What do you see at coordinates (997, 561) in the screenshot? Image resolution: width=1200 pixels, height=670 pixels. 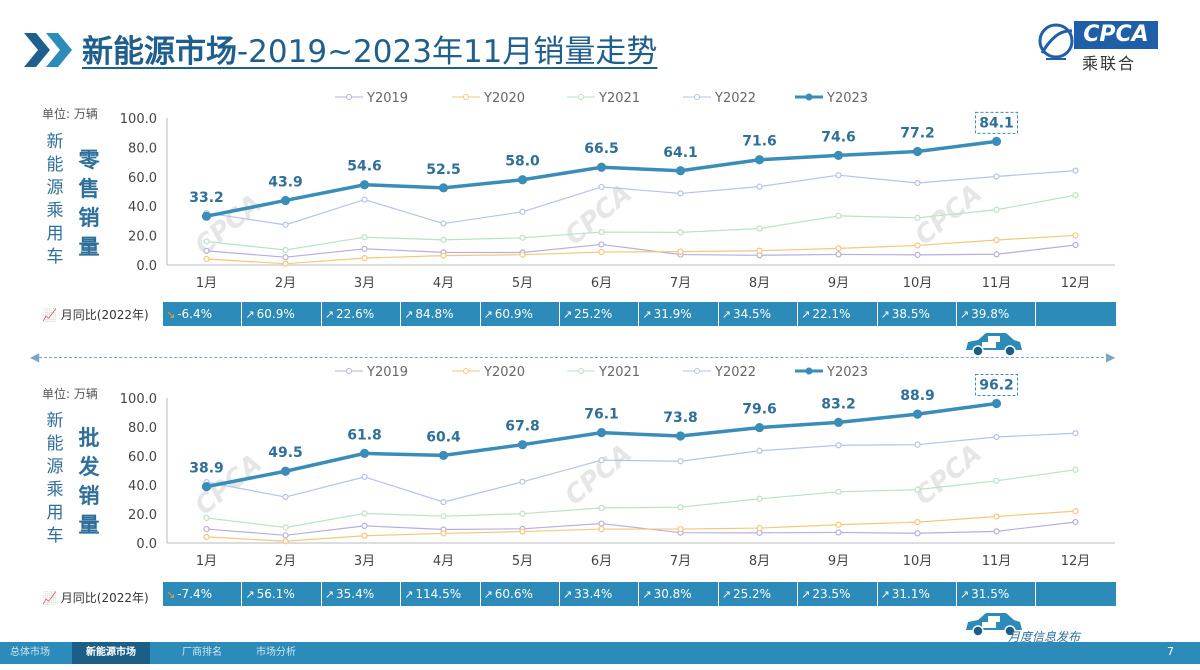 I see `x-tick-label: 11月` at bounding box center [997, 561].